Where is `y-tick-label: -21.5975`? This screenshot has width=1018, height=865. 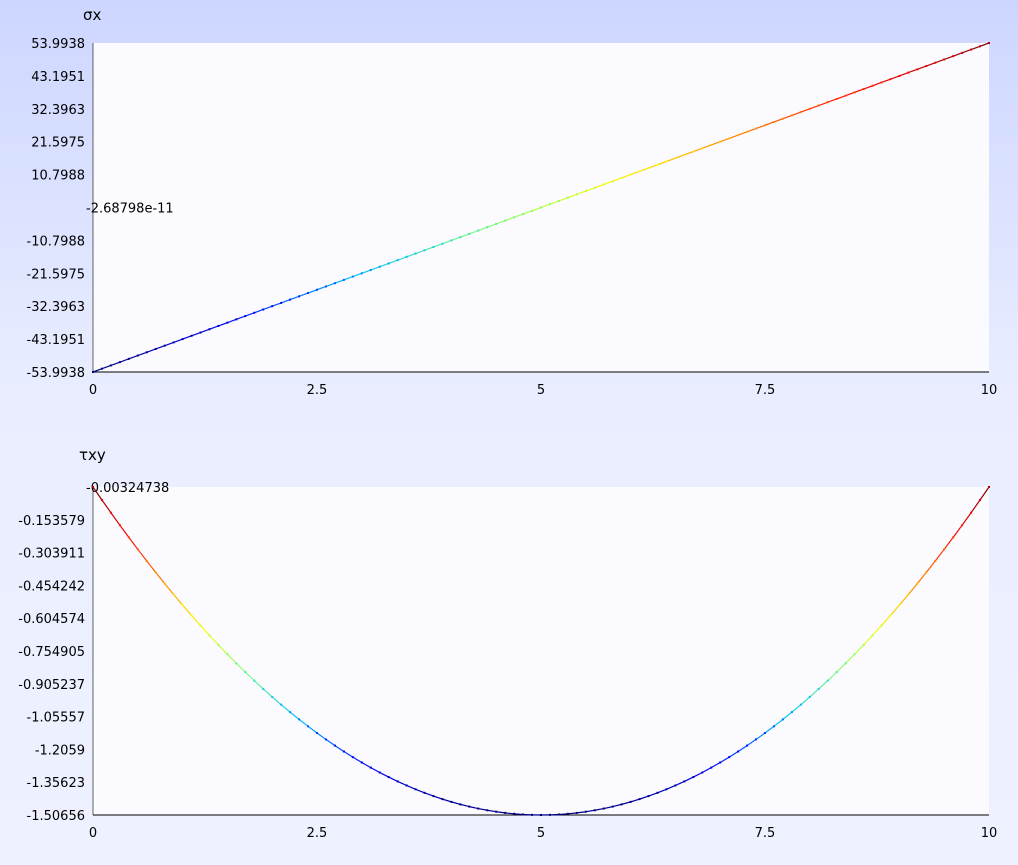 y-tick-label: -21.5975 is located at coordinates (56, 274).